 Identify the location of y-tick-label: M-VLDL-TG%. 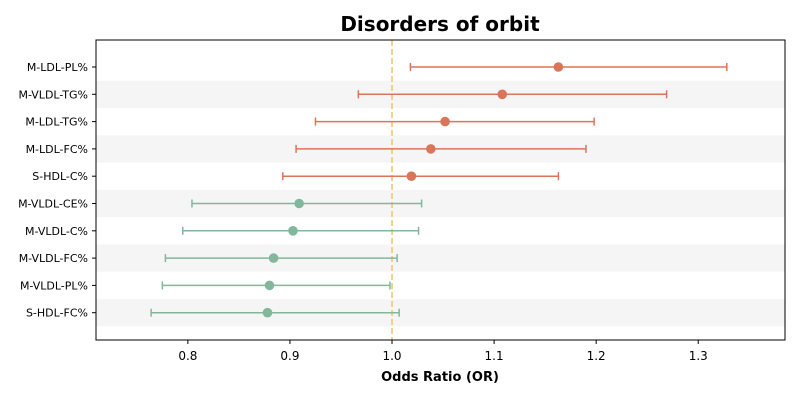
(53, 94).